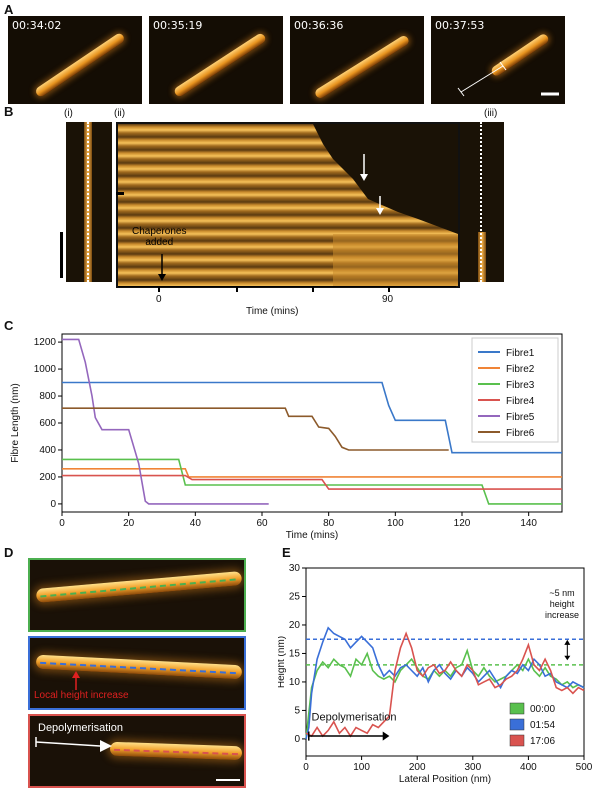 Image resolution: width=592 pixels, height=810 pixels. I want to click on legend: Fibre1 Fibre2 Fibre3 Fibre4 Fibre5 Fibre6, so click(515, 390).